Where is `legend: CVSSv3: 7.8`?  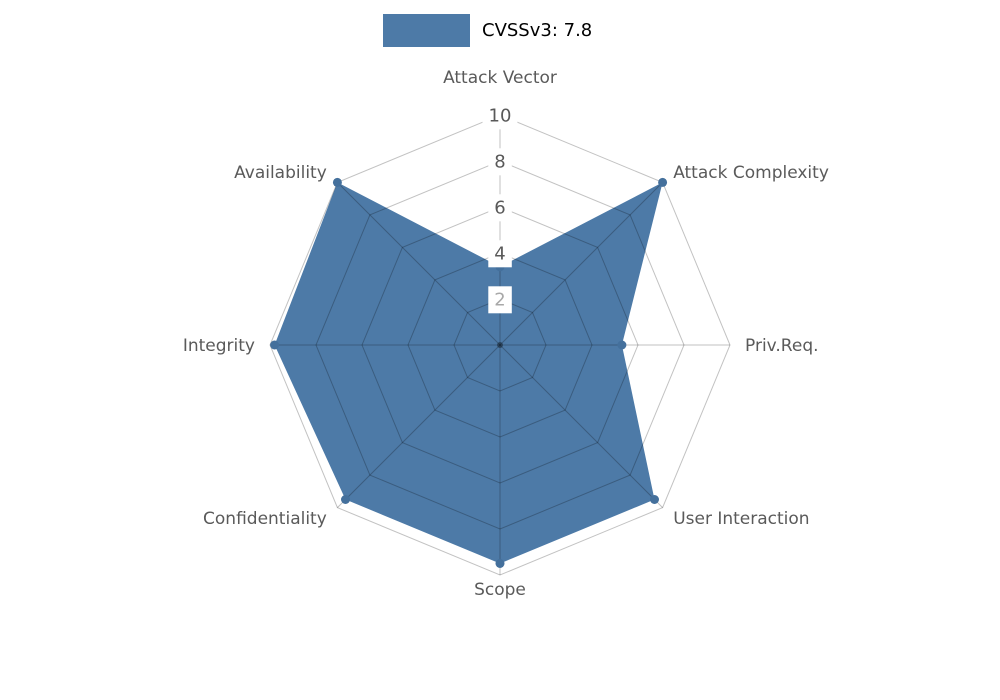
legend: CVSSv3: 7.8 is located at coordinates (487, 30).